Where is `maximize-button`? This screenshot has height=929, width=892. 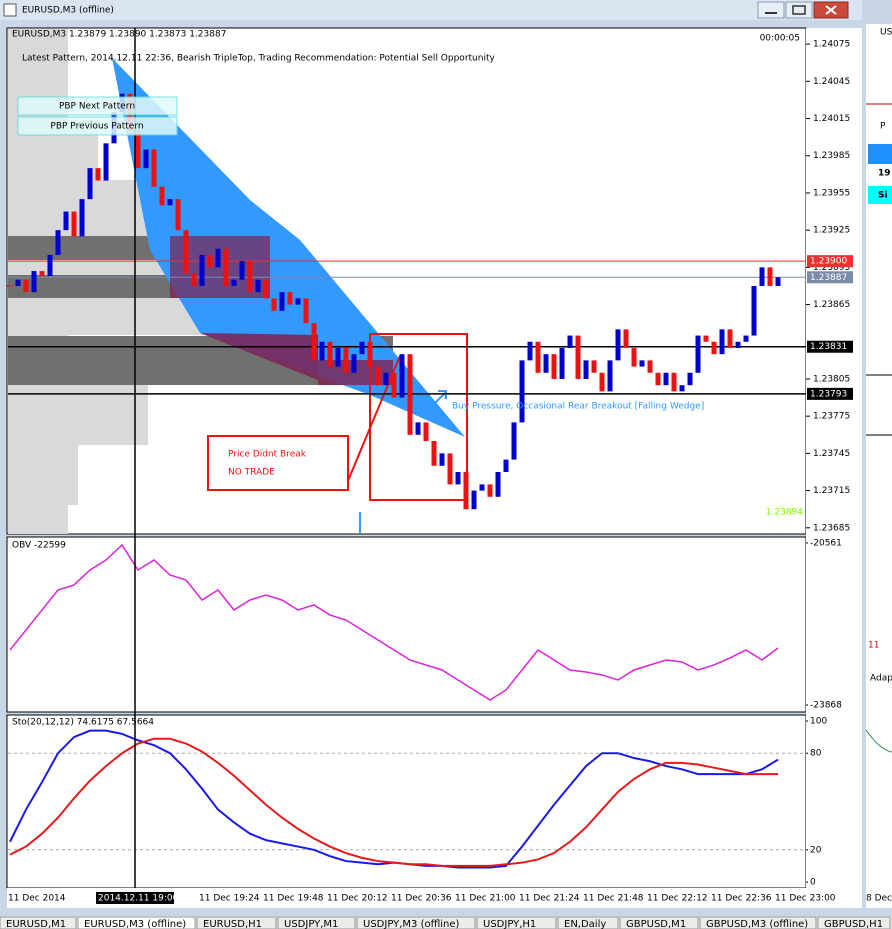 maximize-button is located at coordinates (799, 10).